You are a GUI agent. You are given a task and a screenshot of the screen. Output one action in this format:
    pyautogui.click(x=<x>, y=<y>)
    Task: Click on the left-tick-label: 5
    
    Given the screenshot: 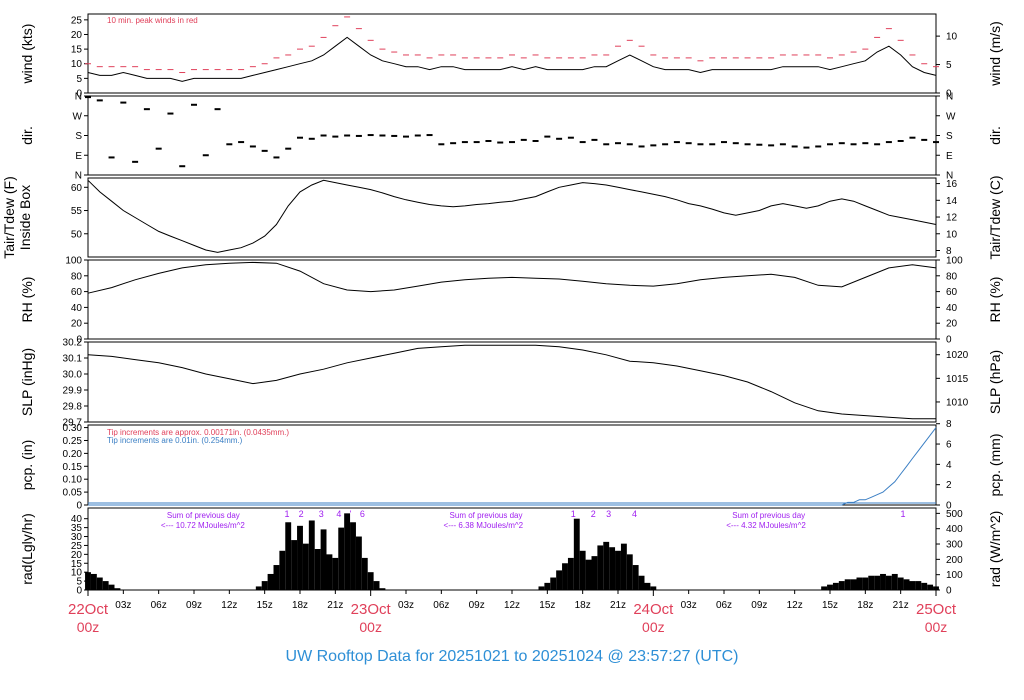 What is the action you would take?
    pyautogui.click(x=79, y=582)
    